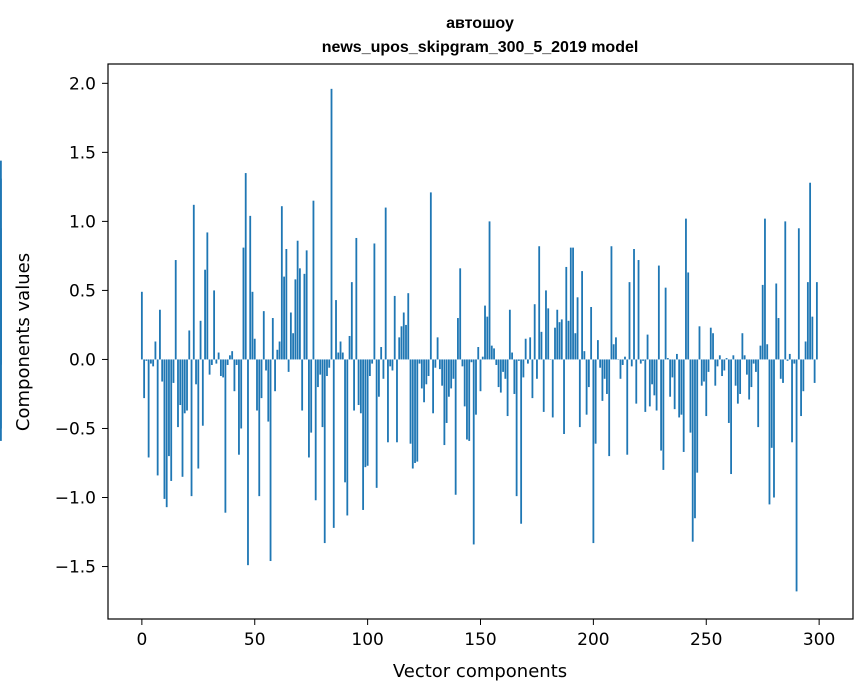 Image resolution: width=867 pixels, height=696 pixels. Describe the element at coordinates (819, 640) in the screenshot. I see `x-tick-label: 300` at that location.